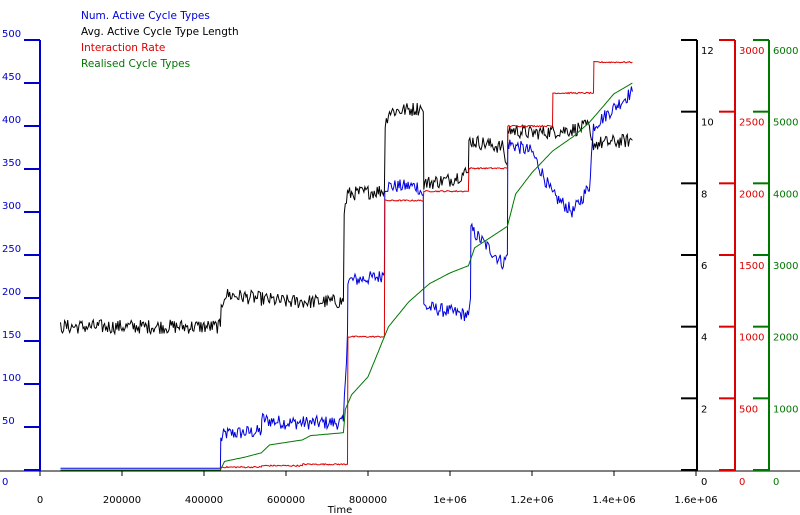 The width and height of the screenshot is (800, 515). I want to click on y-tick-label-red: 500, so click(748, 409).